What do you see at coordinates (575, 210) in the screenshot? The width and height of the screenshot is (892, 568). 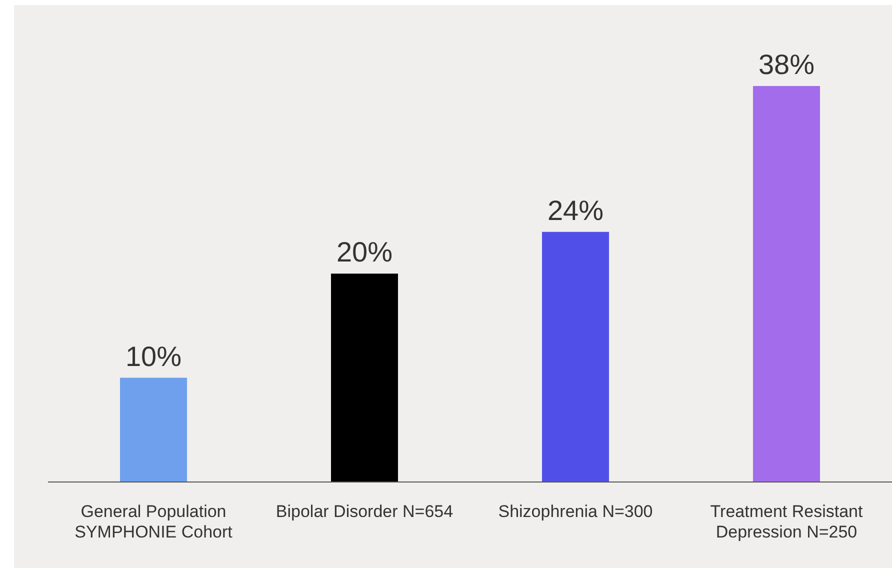 I see `data-label: 24%` at bounding box center [575, 210].